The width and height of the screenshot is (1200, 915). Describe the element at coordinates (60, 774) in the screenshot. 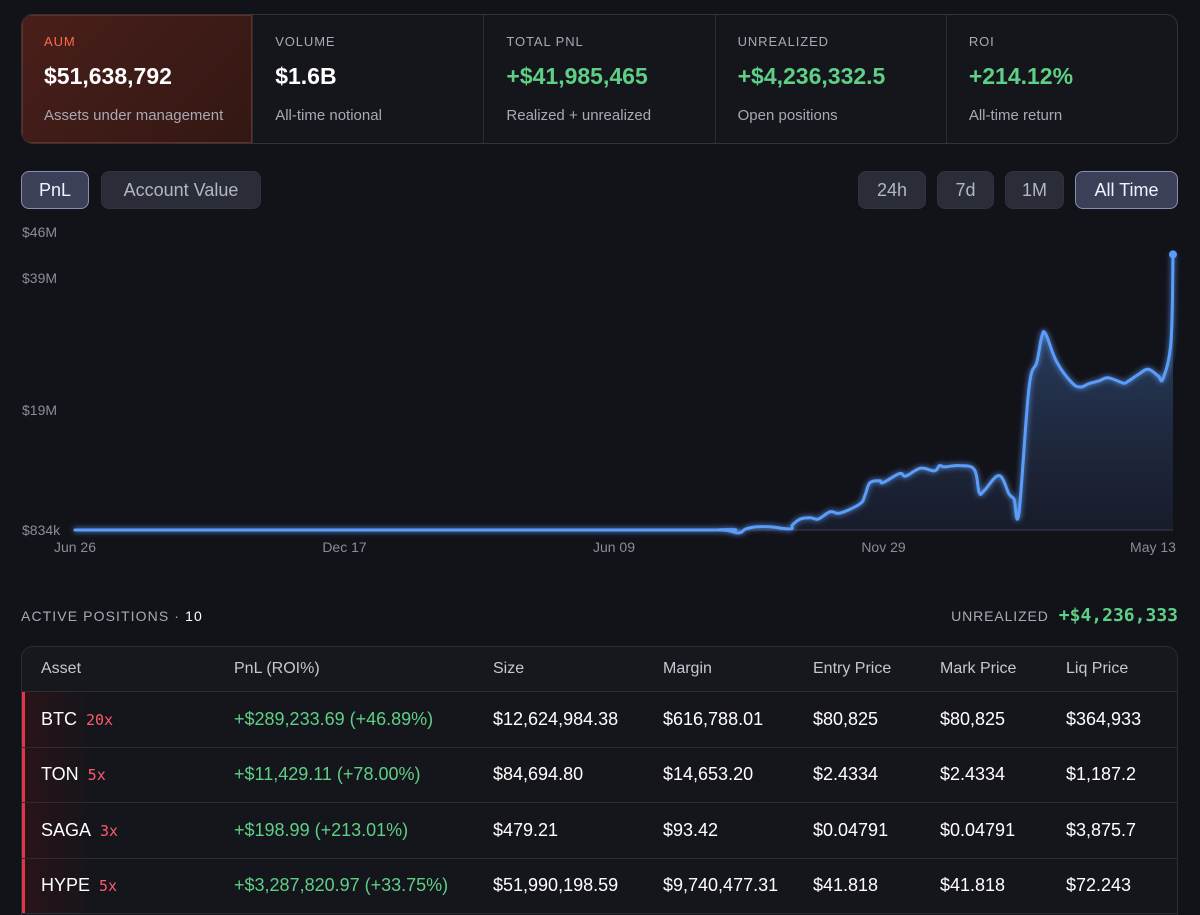

I see `asset-symbol: TON` at that location.